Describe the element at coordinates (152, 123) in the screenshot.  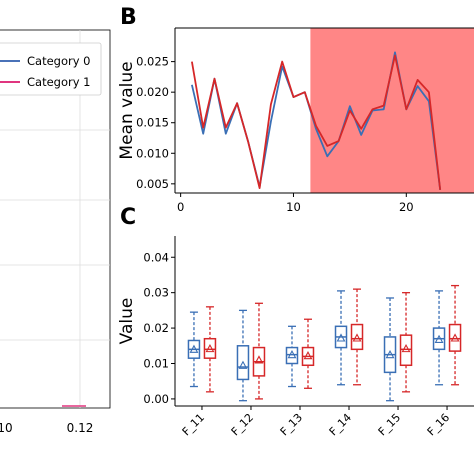
I see `y-tick-label: 0.015` at that location.